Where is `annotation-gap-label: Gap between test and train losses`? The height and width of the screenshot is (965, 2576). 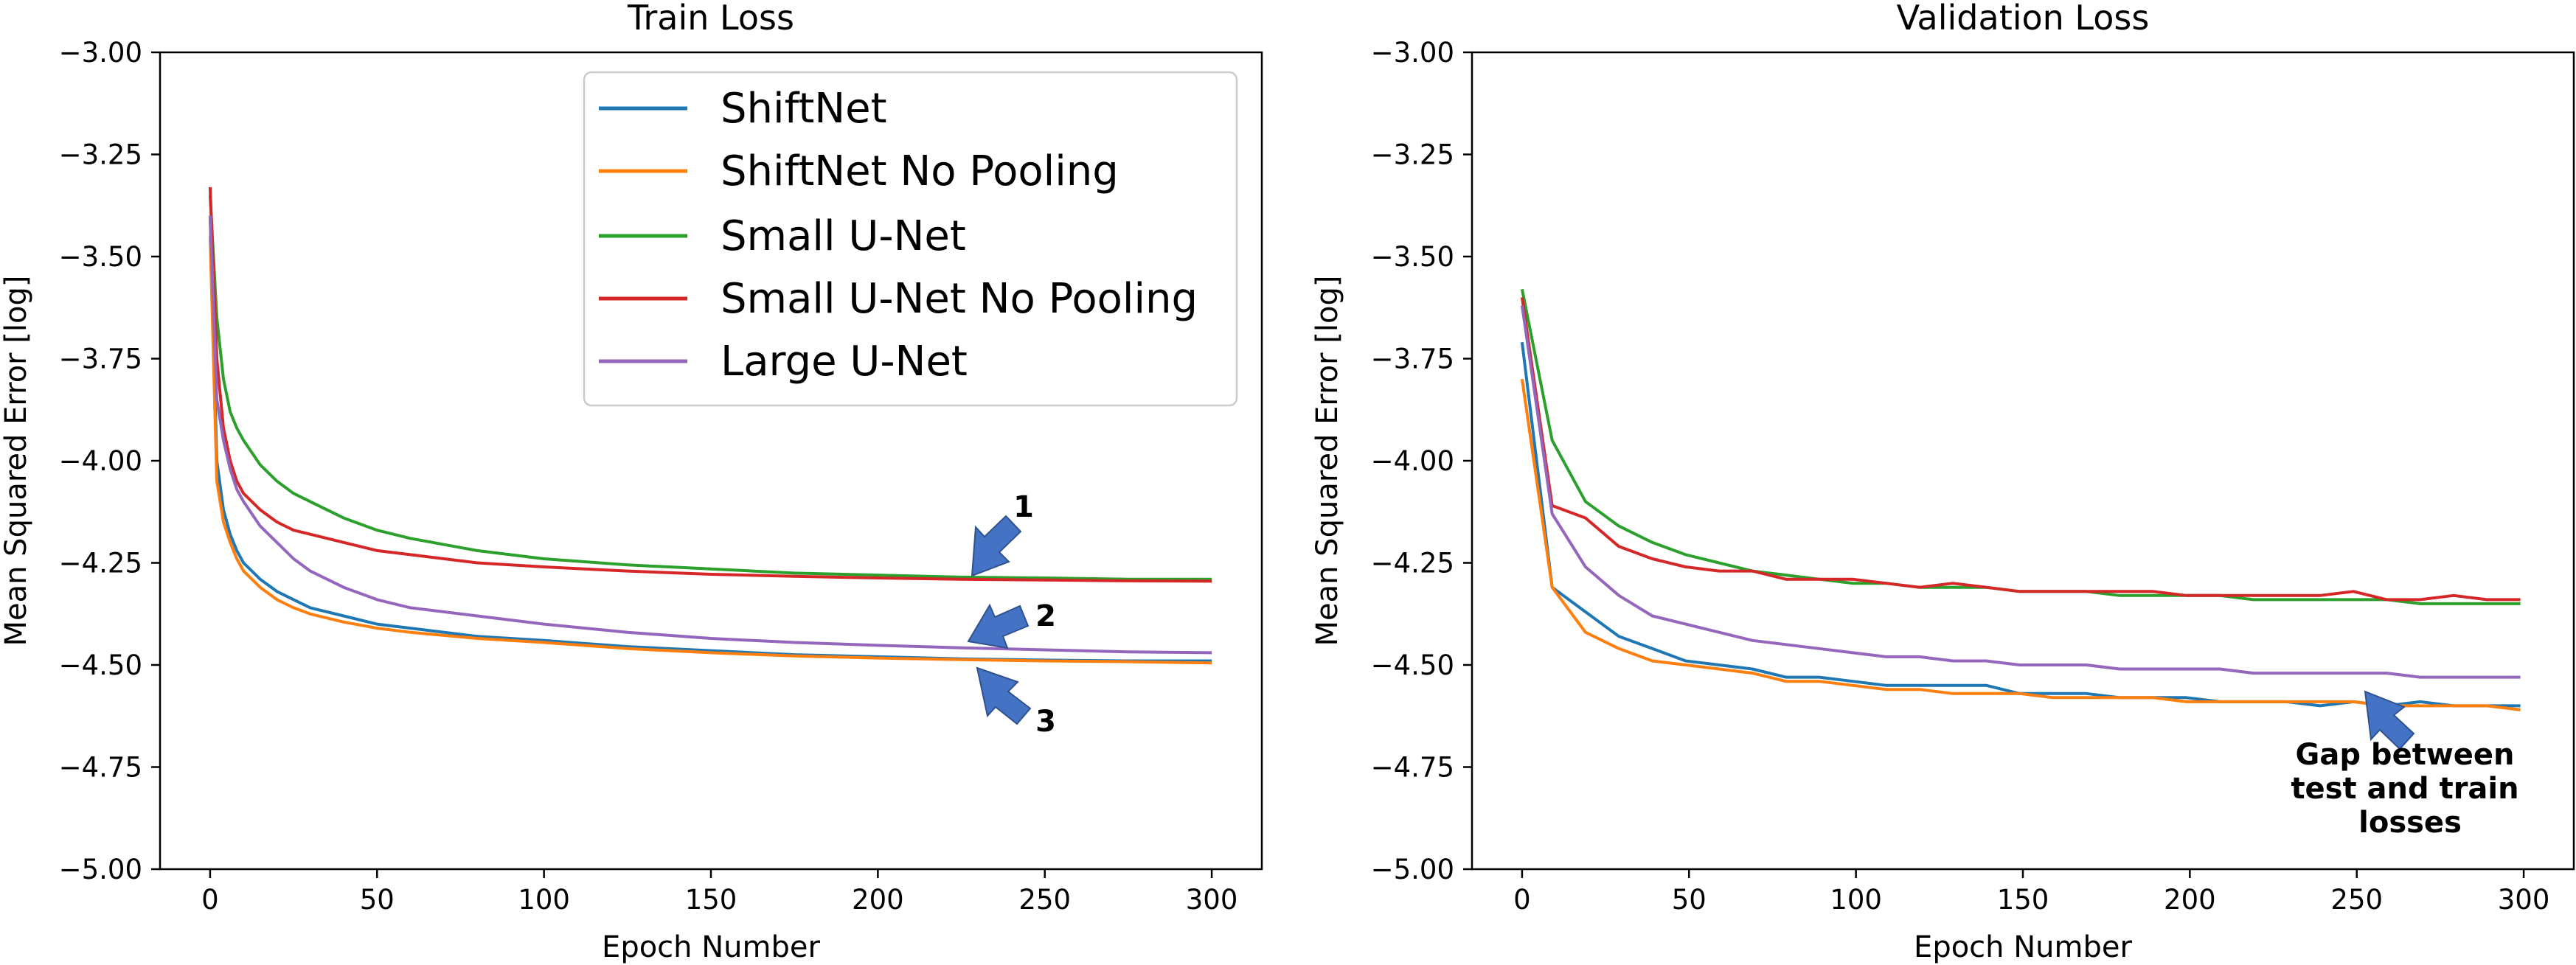
annotation-gap-label: Gap between test and train losses is located at coordinates (2410, 789).